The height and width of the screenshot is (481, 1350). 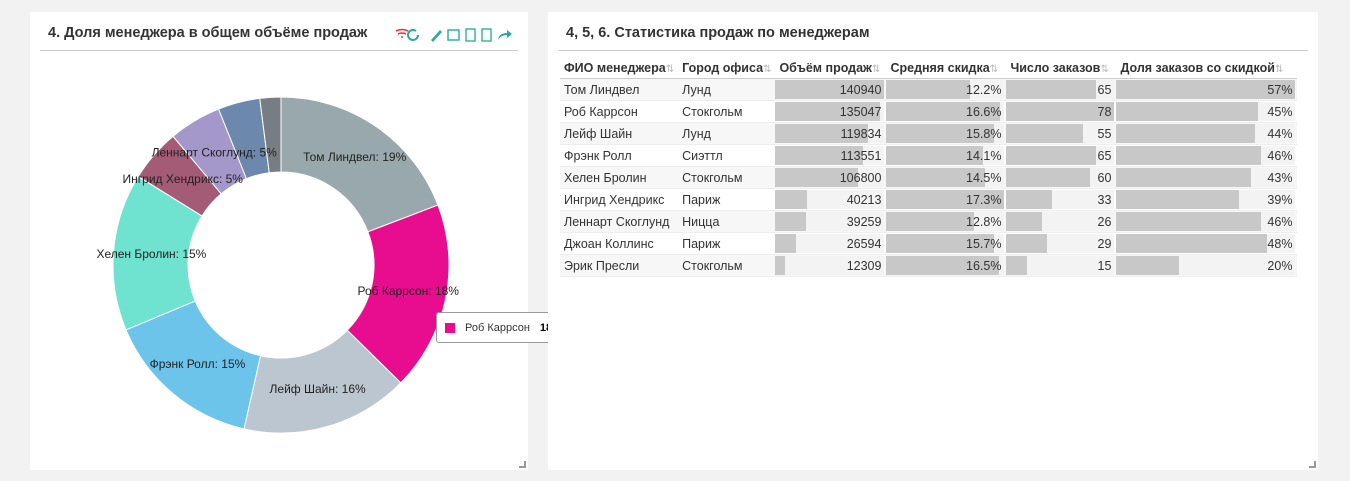 I want to click on cell-value: 15, so click(x=1104, y=265).